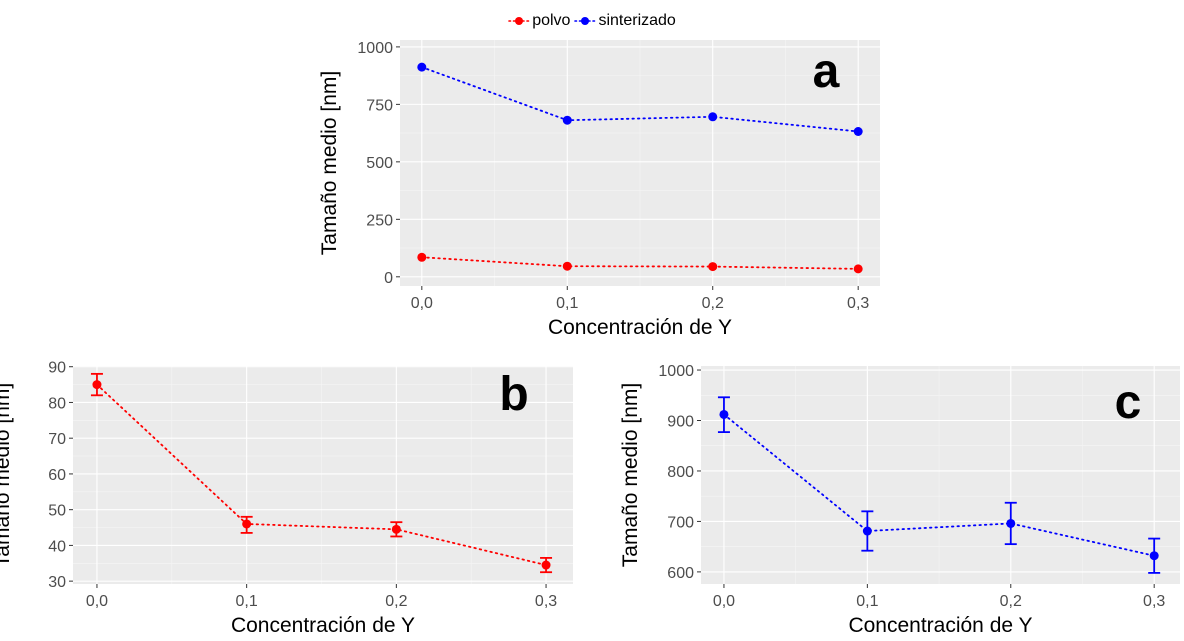 The width and height of the screenshot is (1184, 641). I want to click on y-tick-label: 900, so click(680, 422).